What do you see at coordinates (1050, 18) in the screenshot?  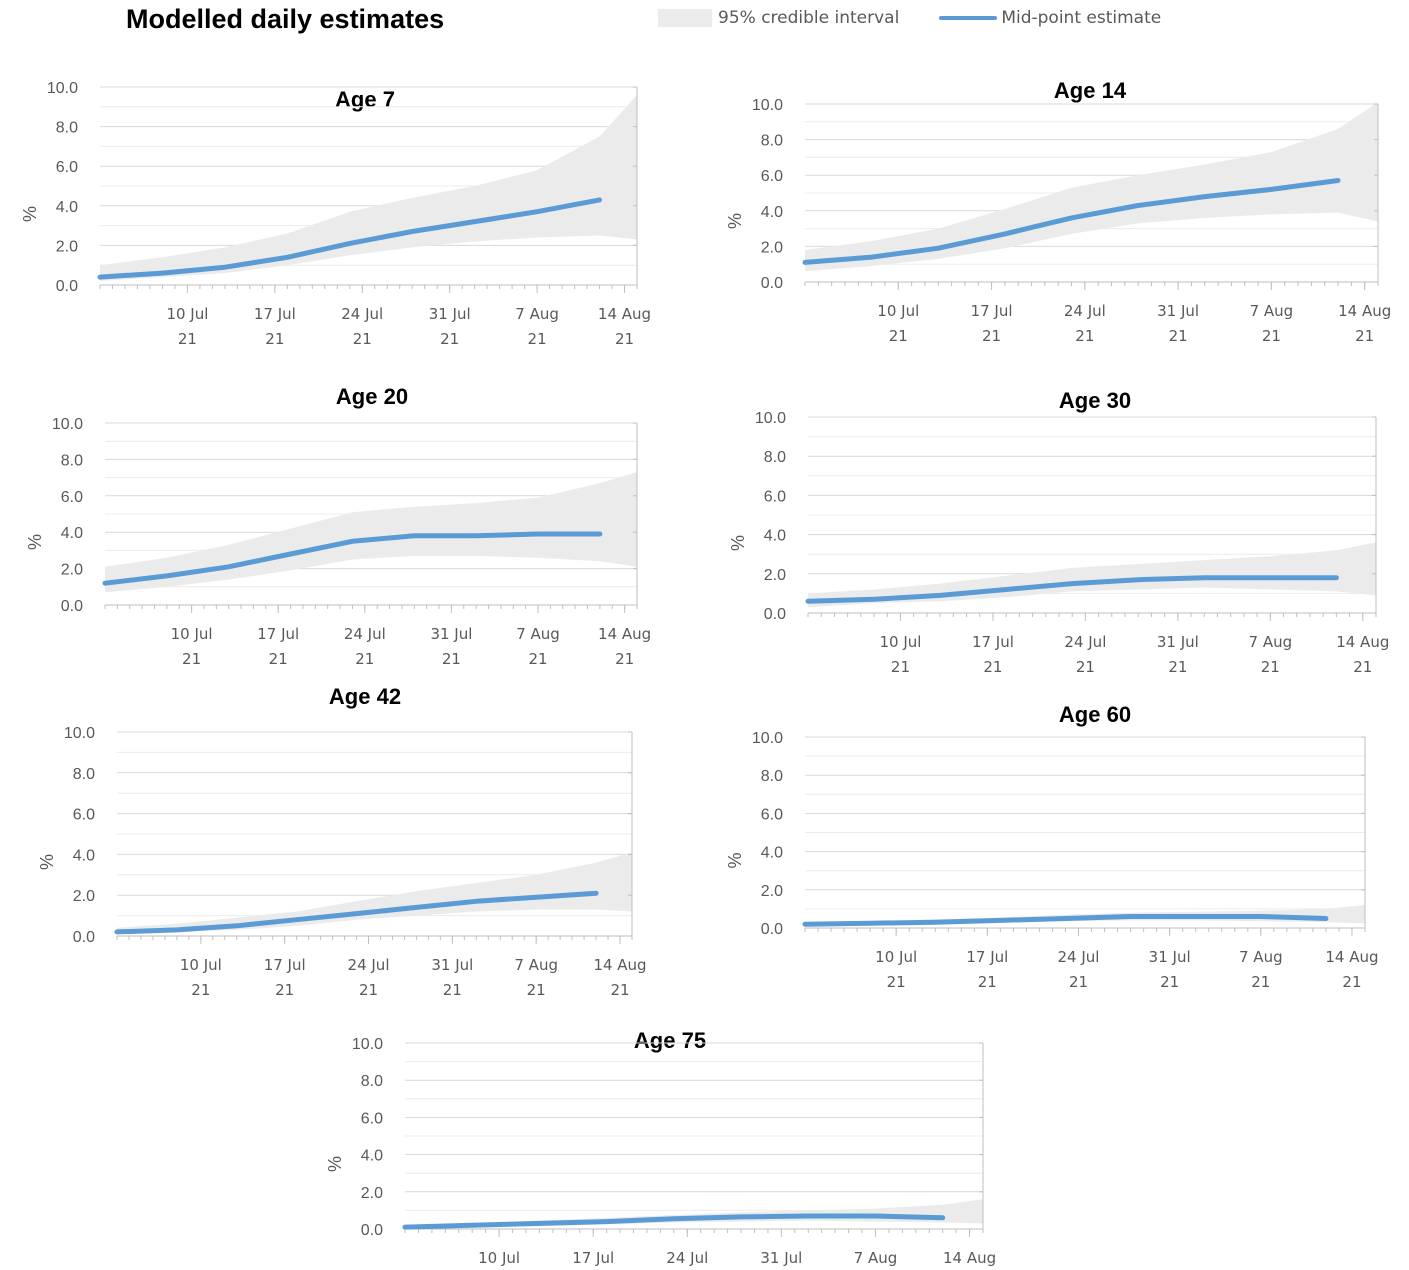 I see `legend-item-midpoint: Mid-point estimate` at bounding box center [1050, 18].